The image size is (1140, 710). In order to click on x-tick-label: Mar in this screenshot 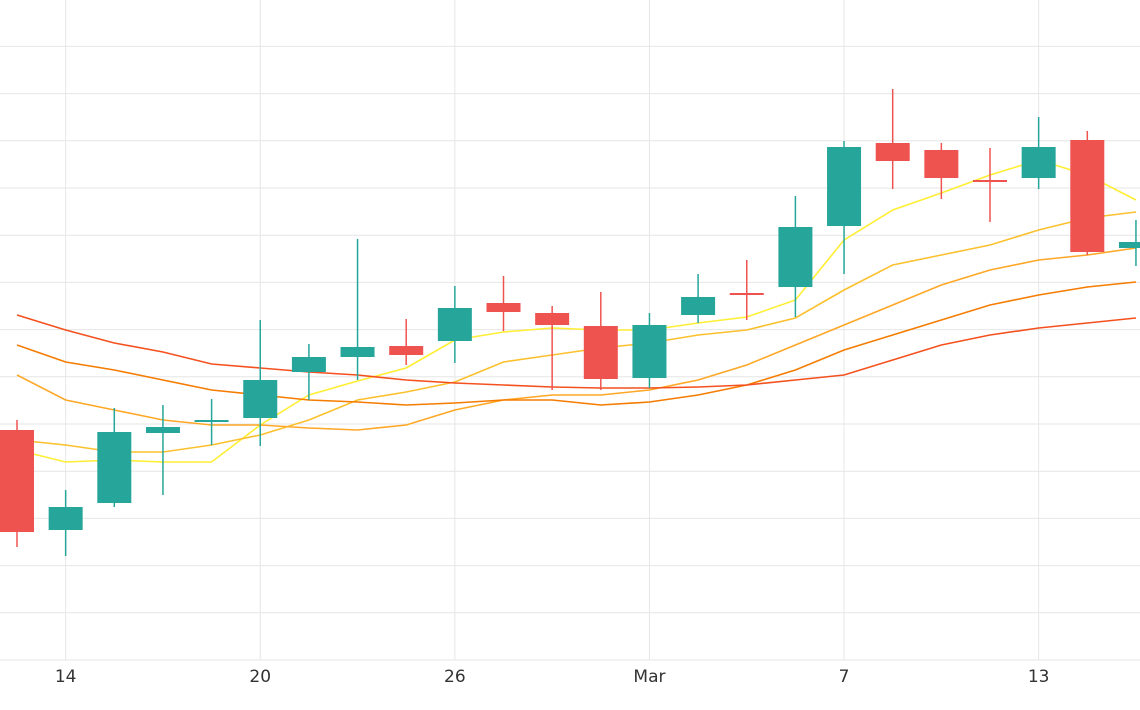, I will do `click(649, 677)`.